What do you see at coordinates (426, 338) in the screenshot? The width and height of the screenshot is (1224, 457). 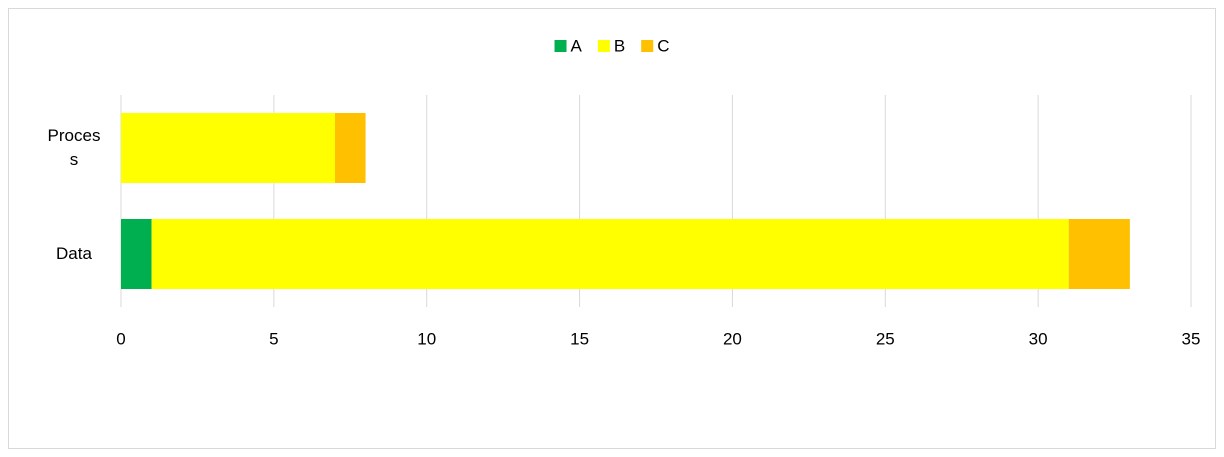 I see `x-tick-label: 10` at bounding box center [426, 338].